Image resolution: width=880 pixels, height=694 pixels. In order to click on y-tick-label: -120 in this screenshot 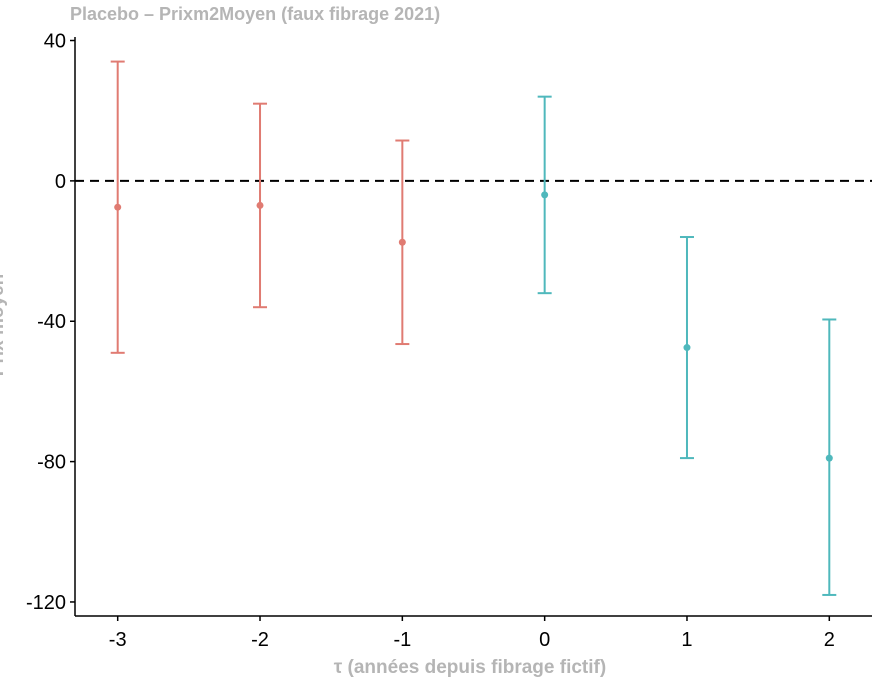, I will do `click(46, 603)`.